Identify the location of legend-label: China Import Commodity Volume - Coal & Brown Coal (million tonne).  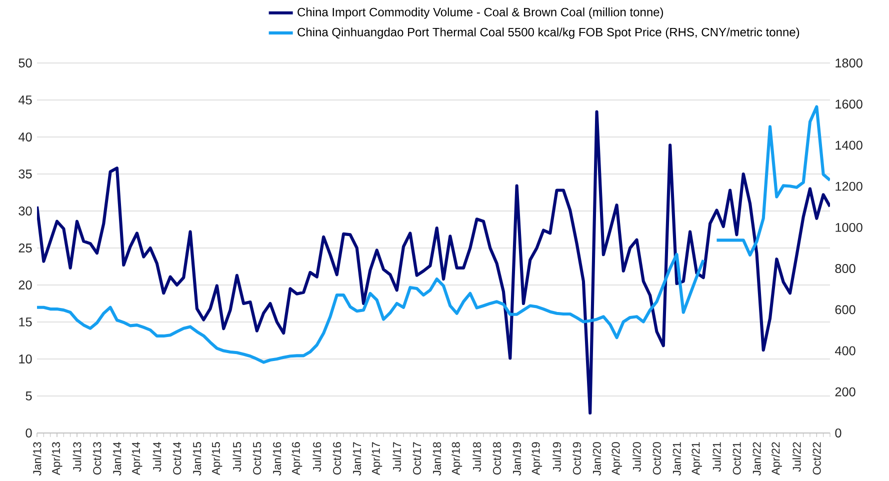
(481, 13).